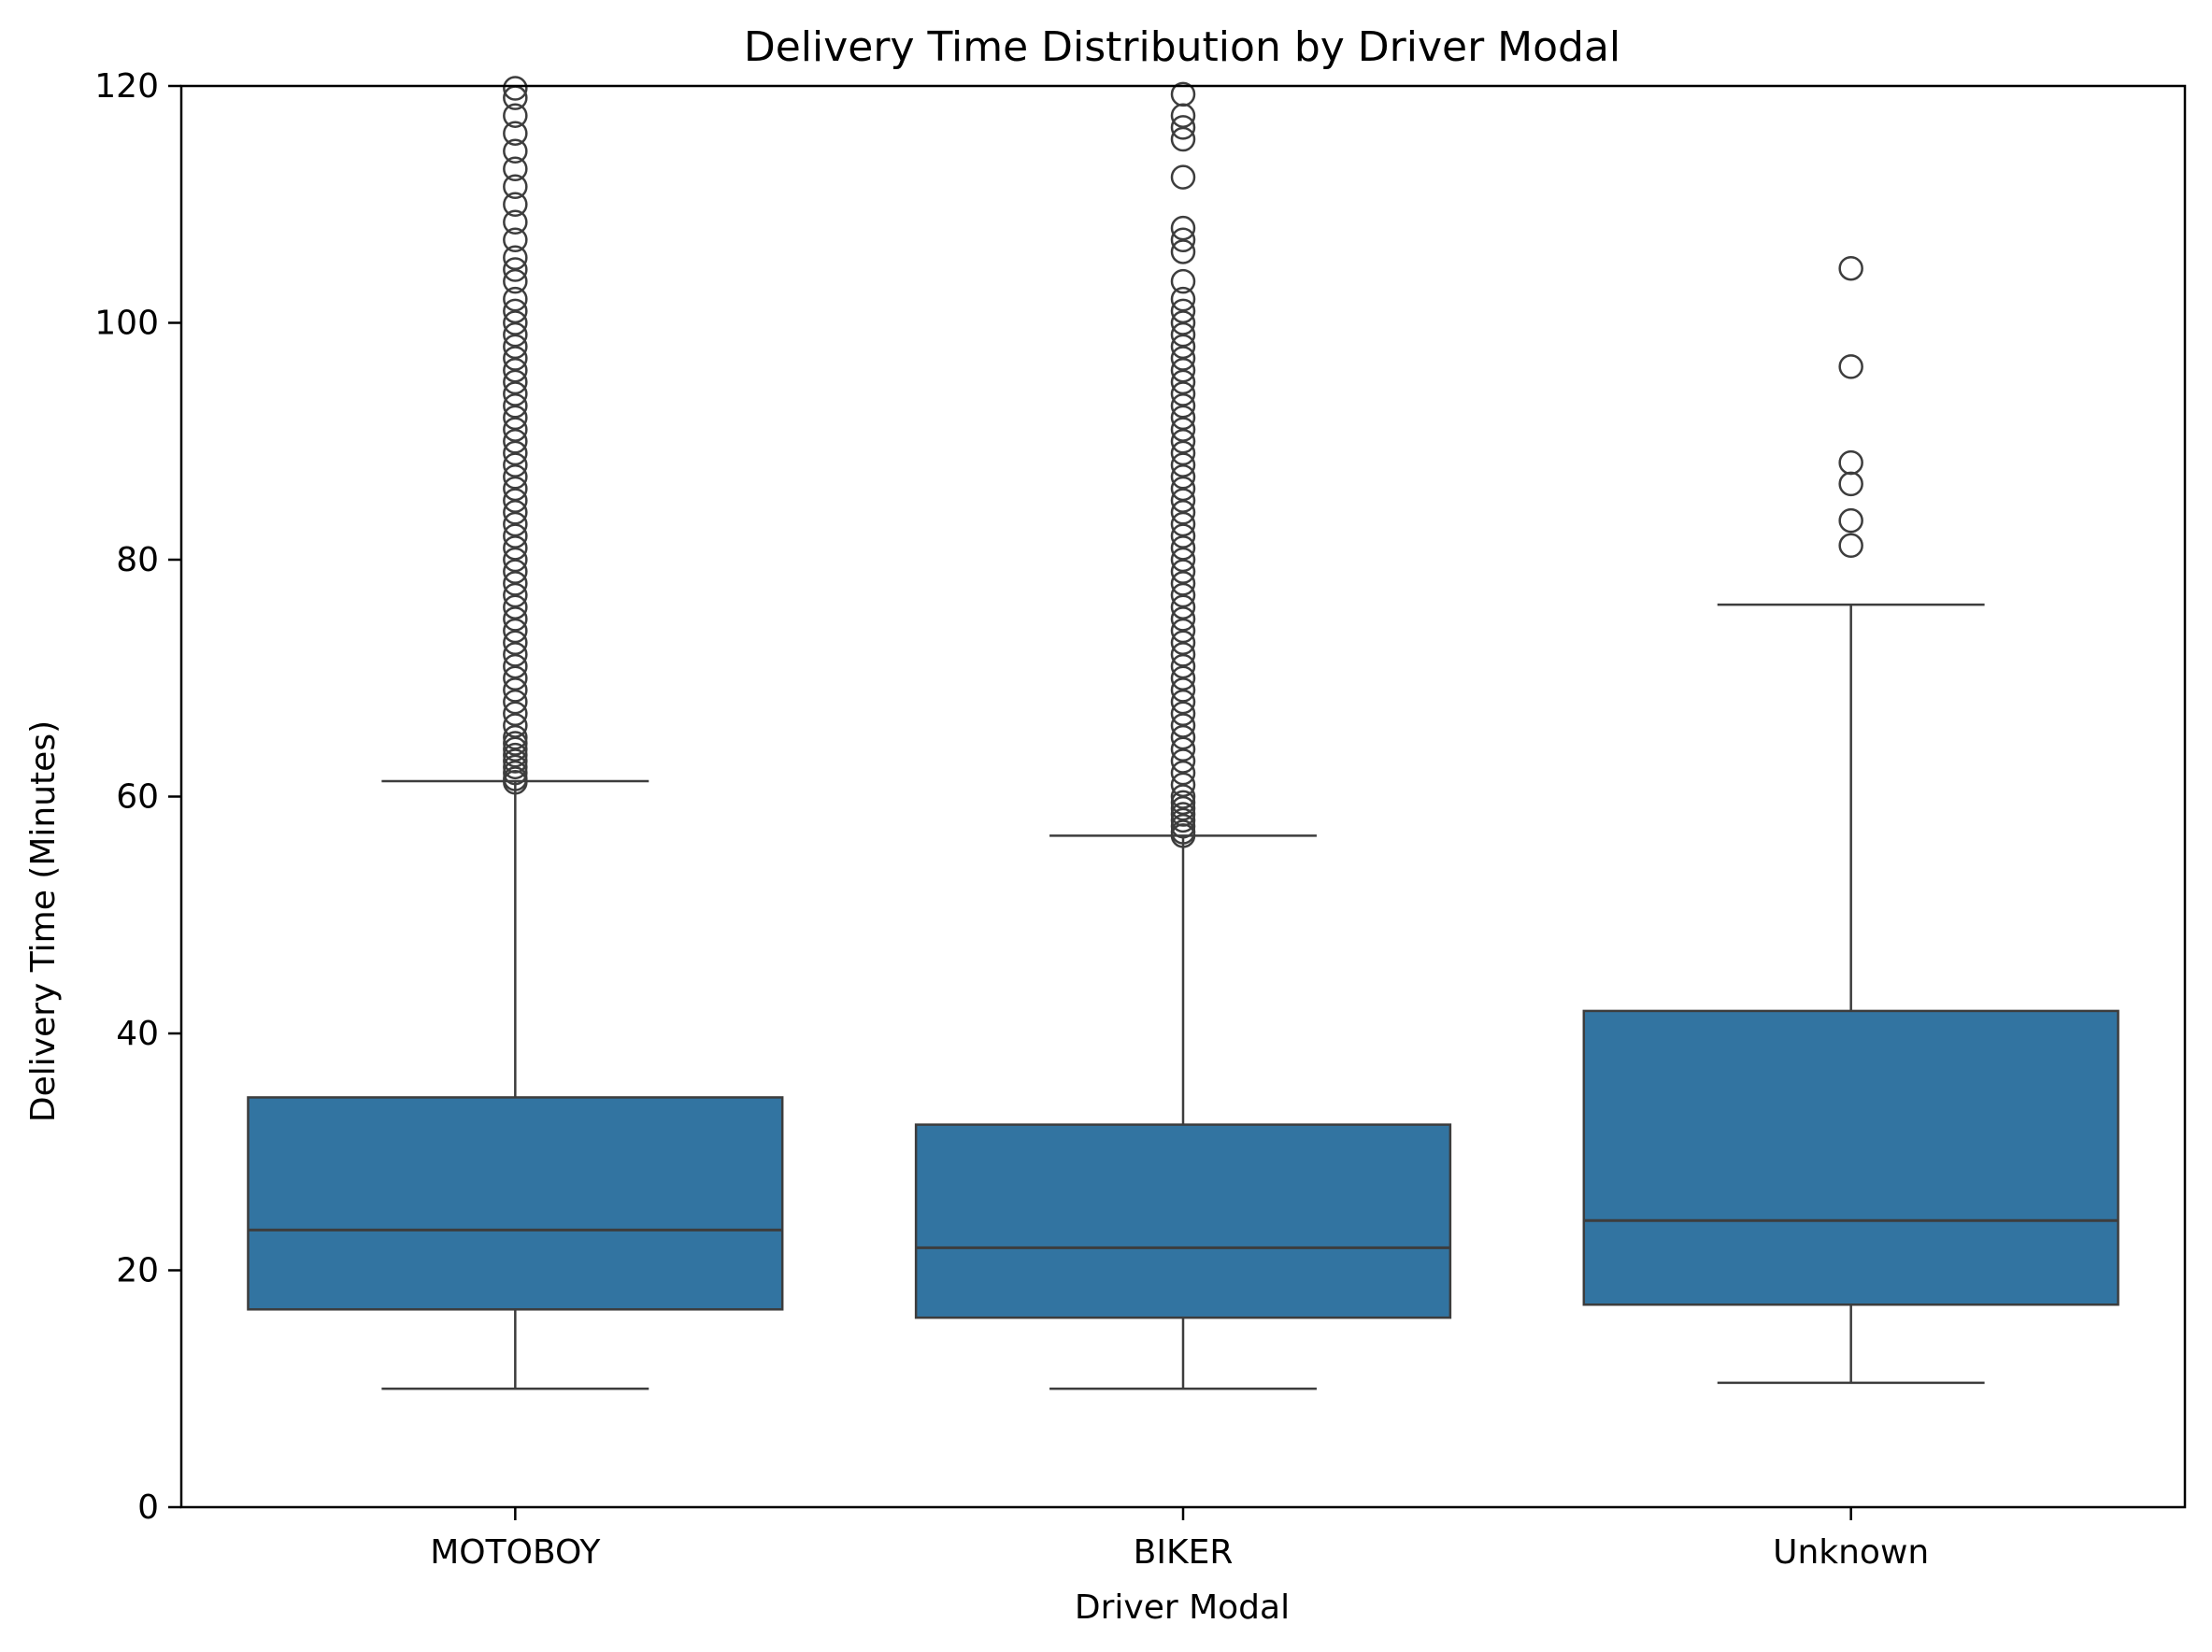 The height and width of the screenshot is (1652, 2212). I want to click on y-axis: 0 20 40 60 80 100 120, so click(137, 797).